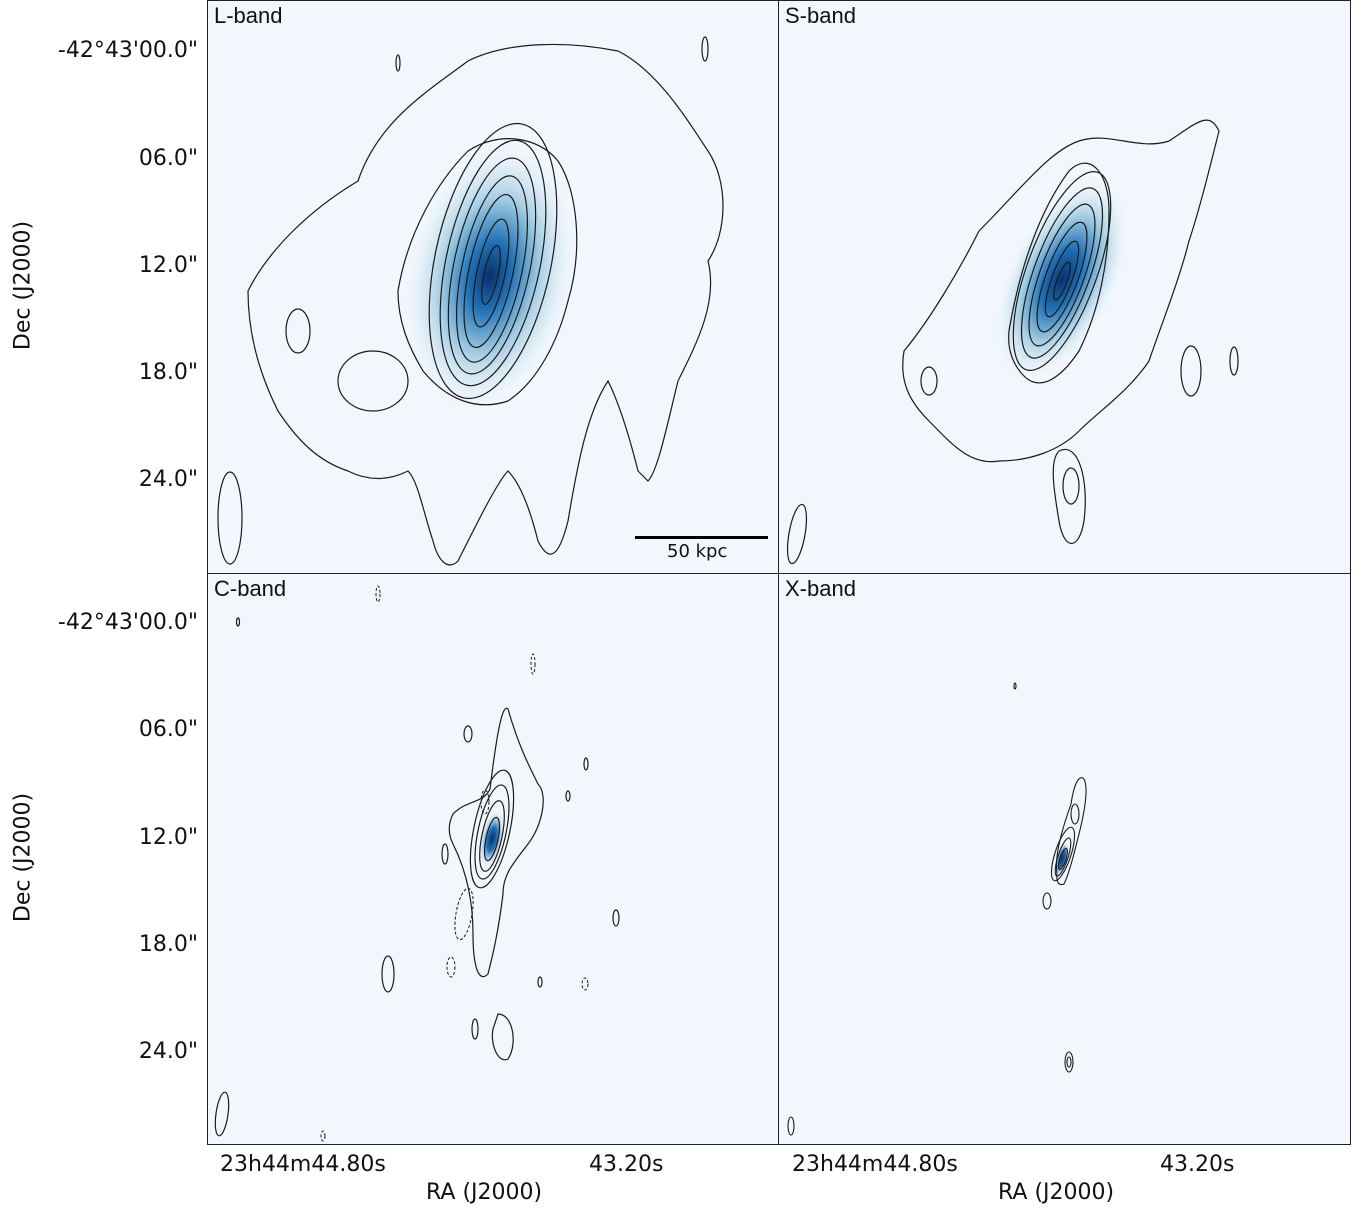  What do you see at coordinates (127, 622) in the screenshot?
I see `ytick-bottom-0: -42°43'00.0"` at bounding box center [127, 622].